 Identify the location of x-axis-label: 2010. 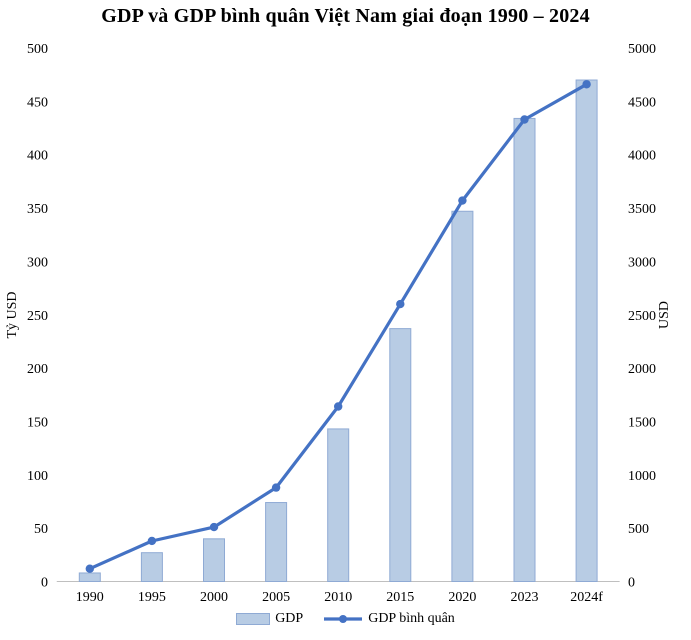
(338, 597).